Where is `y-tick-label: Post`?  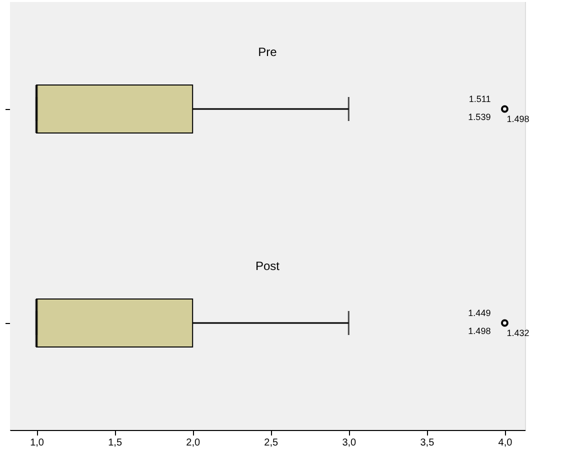
y-tick-label: Post is located at coordinates (267, 266).